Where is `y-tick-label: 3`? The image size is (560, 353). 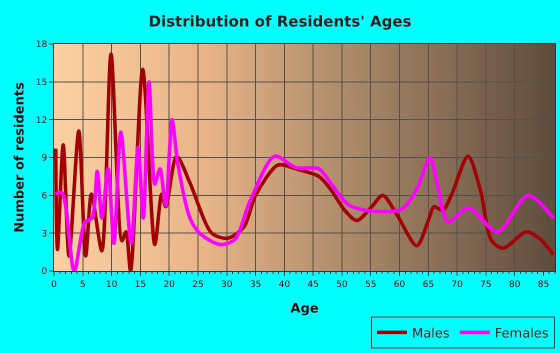 y-tick-label: 3 is located at coordinates (44, 234).